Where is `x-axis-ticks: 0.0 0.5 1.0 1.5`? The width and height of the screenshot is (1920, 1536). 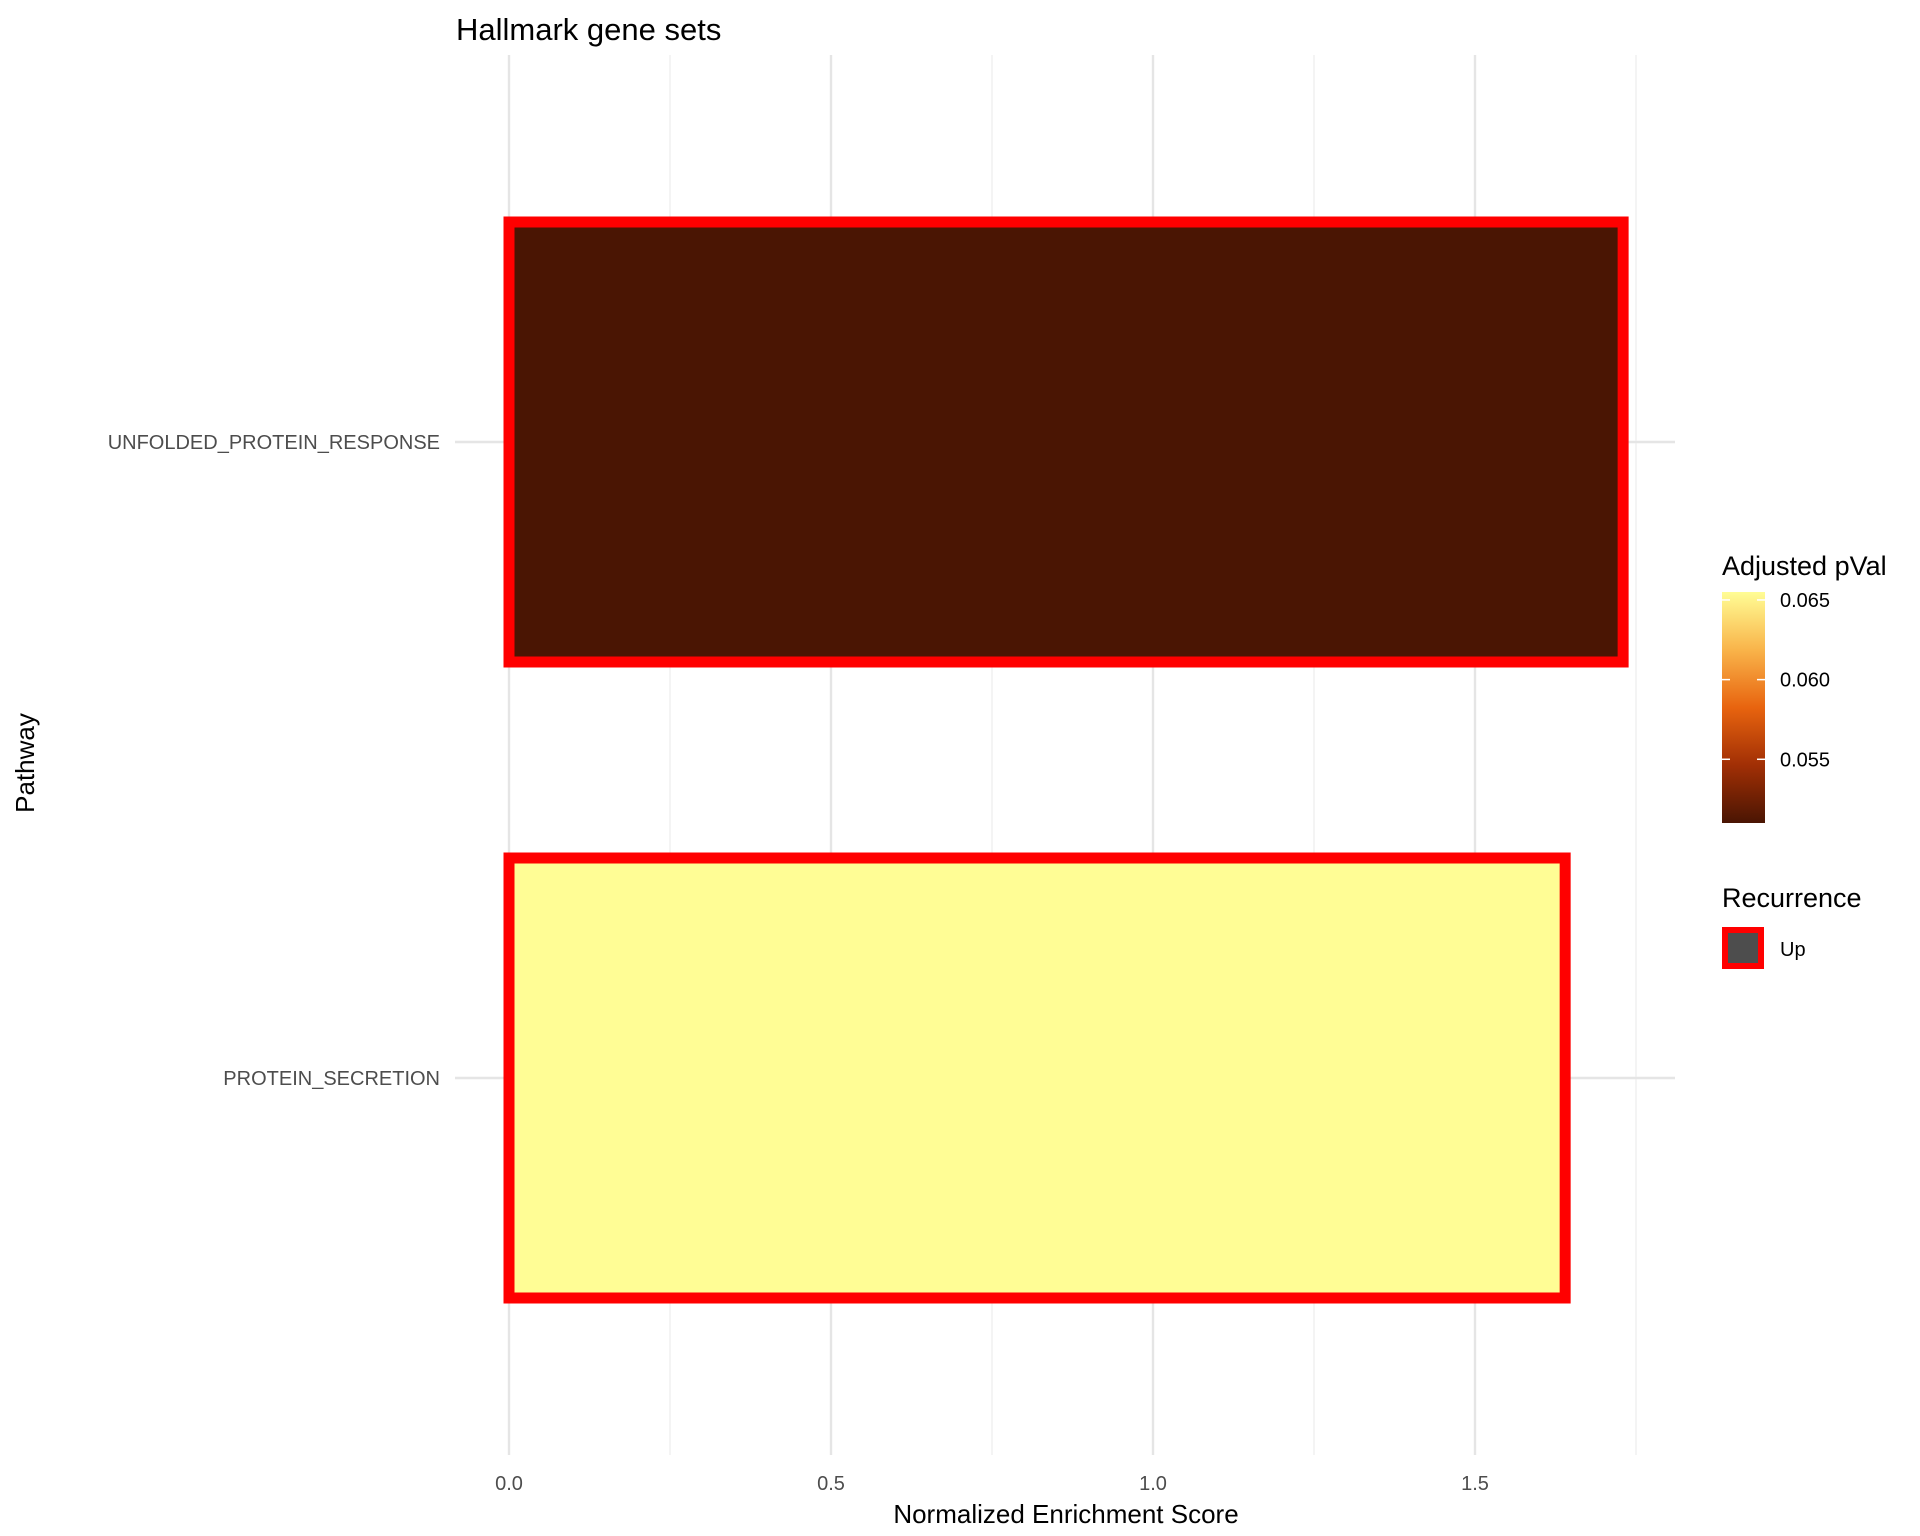
x-axis-ticks: 0.0 0.5 1.0 1.5 is located at coordinates (992, 1484).